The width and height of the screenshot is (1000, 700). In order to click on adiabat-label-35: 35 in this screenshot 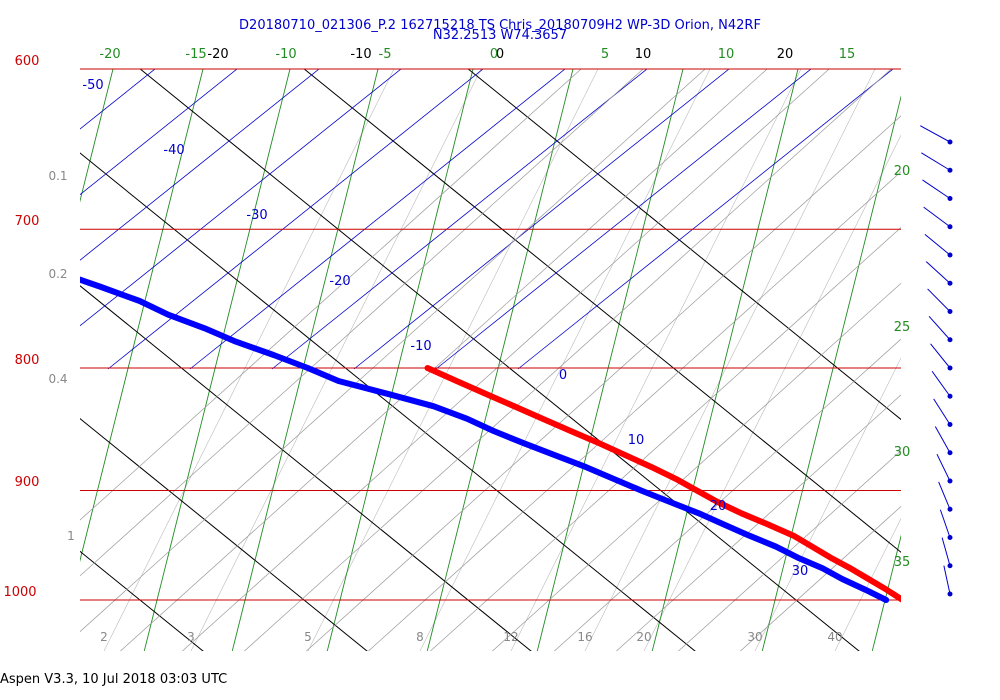, I will do `click(902, 562)`.